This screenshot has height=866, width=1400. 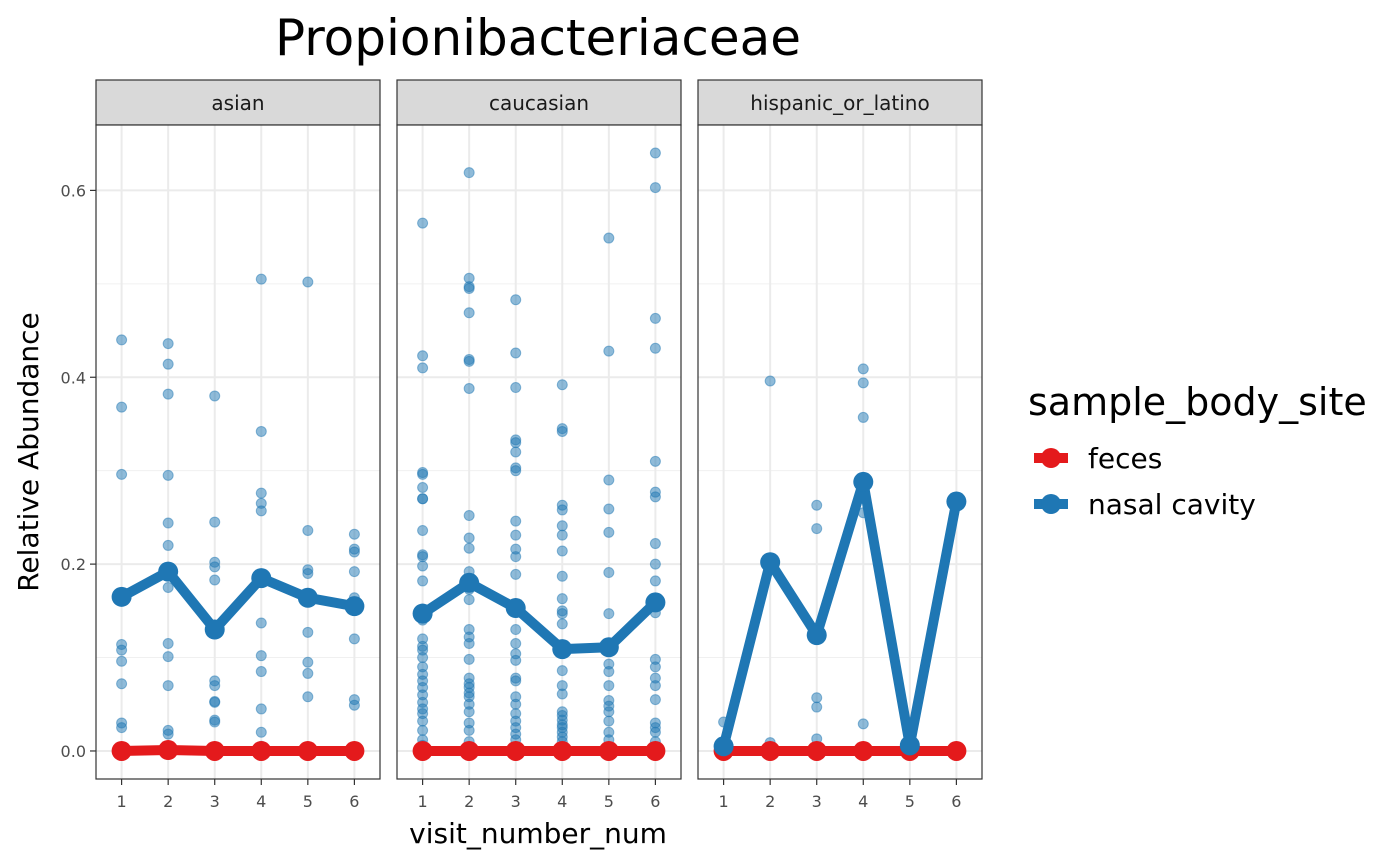 What do you see at coordinates (238, 102) in the screenshot?
I see `facet-strip` at bounding box center [238, 102].